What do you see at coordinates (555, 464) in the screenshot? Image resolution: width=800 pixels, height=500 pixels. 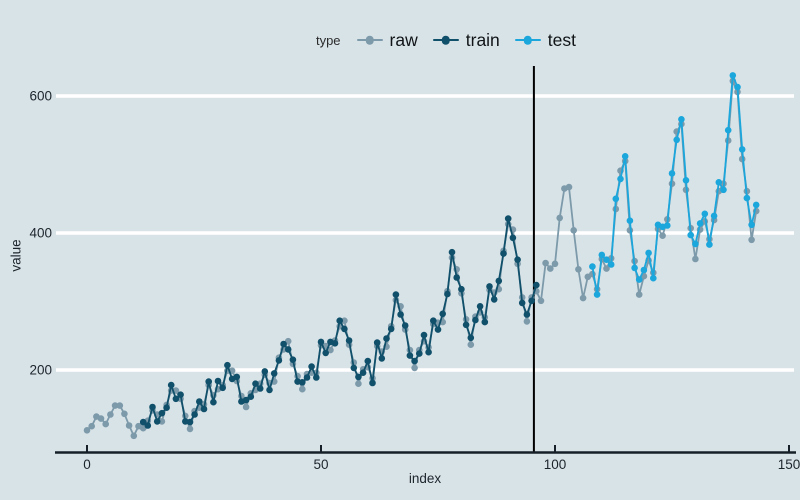 I see `x-tick-label: 100` at bounding box center [555, 464].